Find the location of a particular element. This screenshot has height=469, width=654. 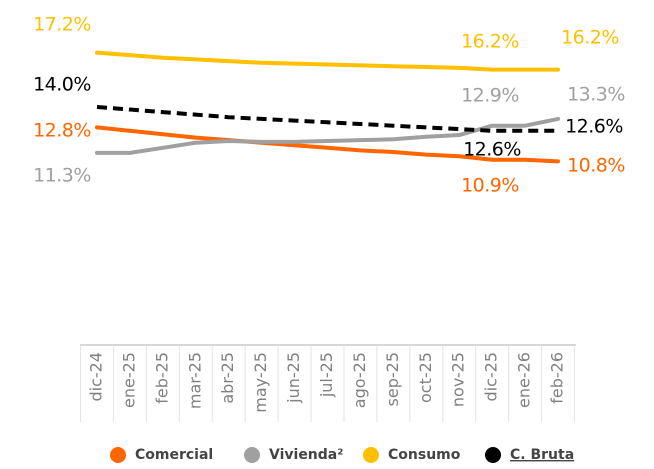

x-tick-label: jun-25 is located at coordinates (293, 378).